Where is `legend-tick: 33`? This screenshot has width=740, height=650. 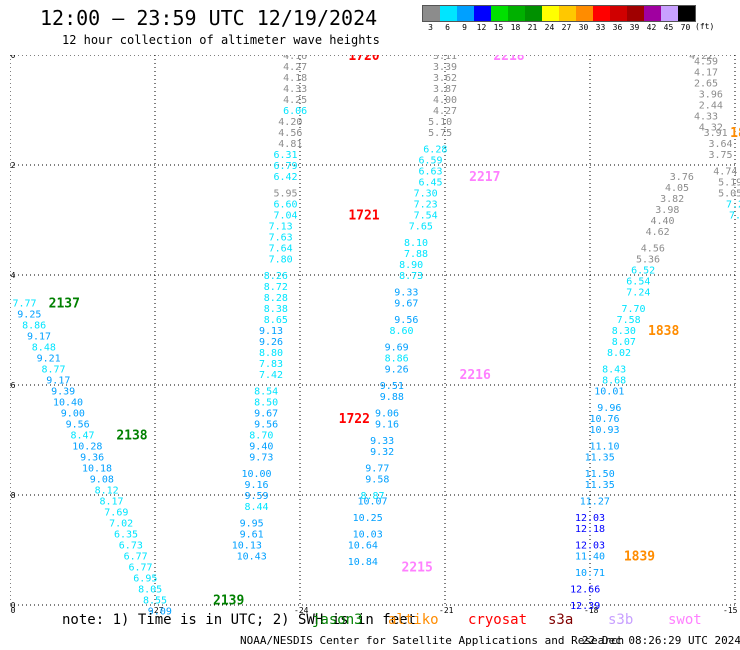 legend-tick: 33 is located at coordinates (600, 27).